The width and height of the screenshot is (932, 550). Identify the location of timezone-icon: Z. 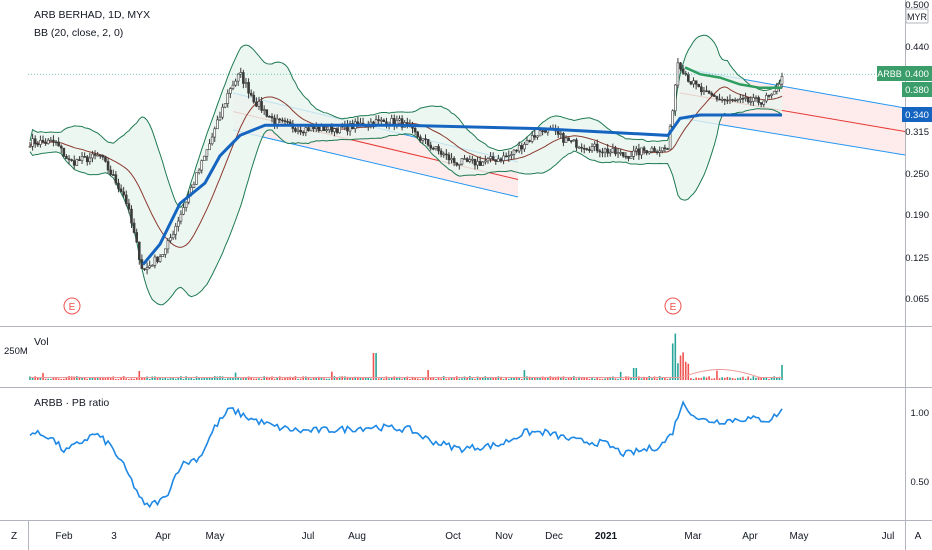
(14, 536).